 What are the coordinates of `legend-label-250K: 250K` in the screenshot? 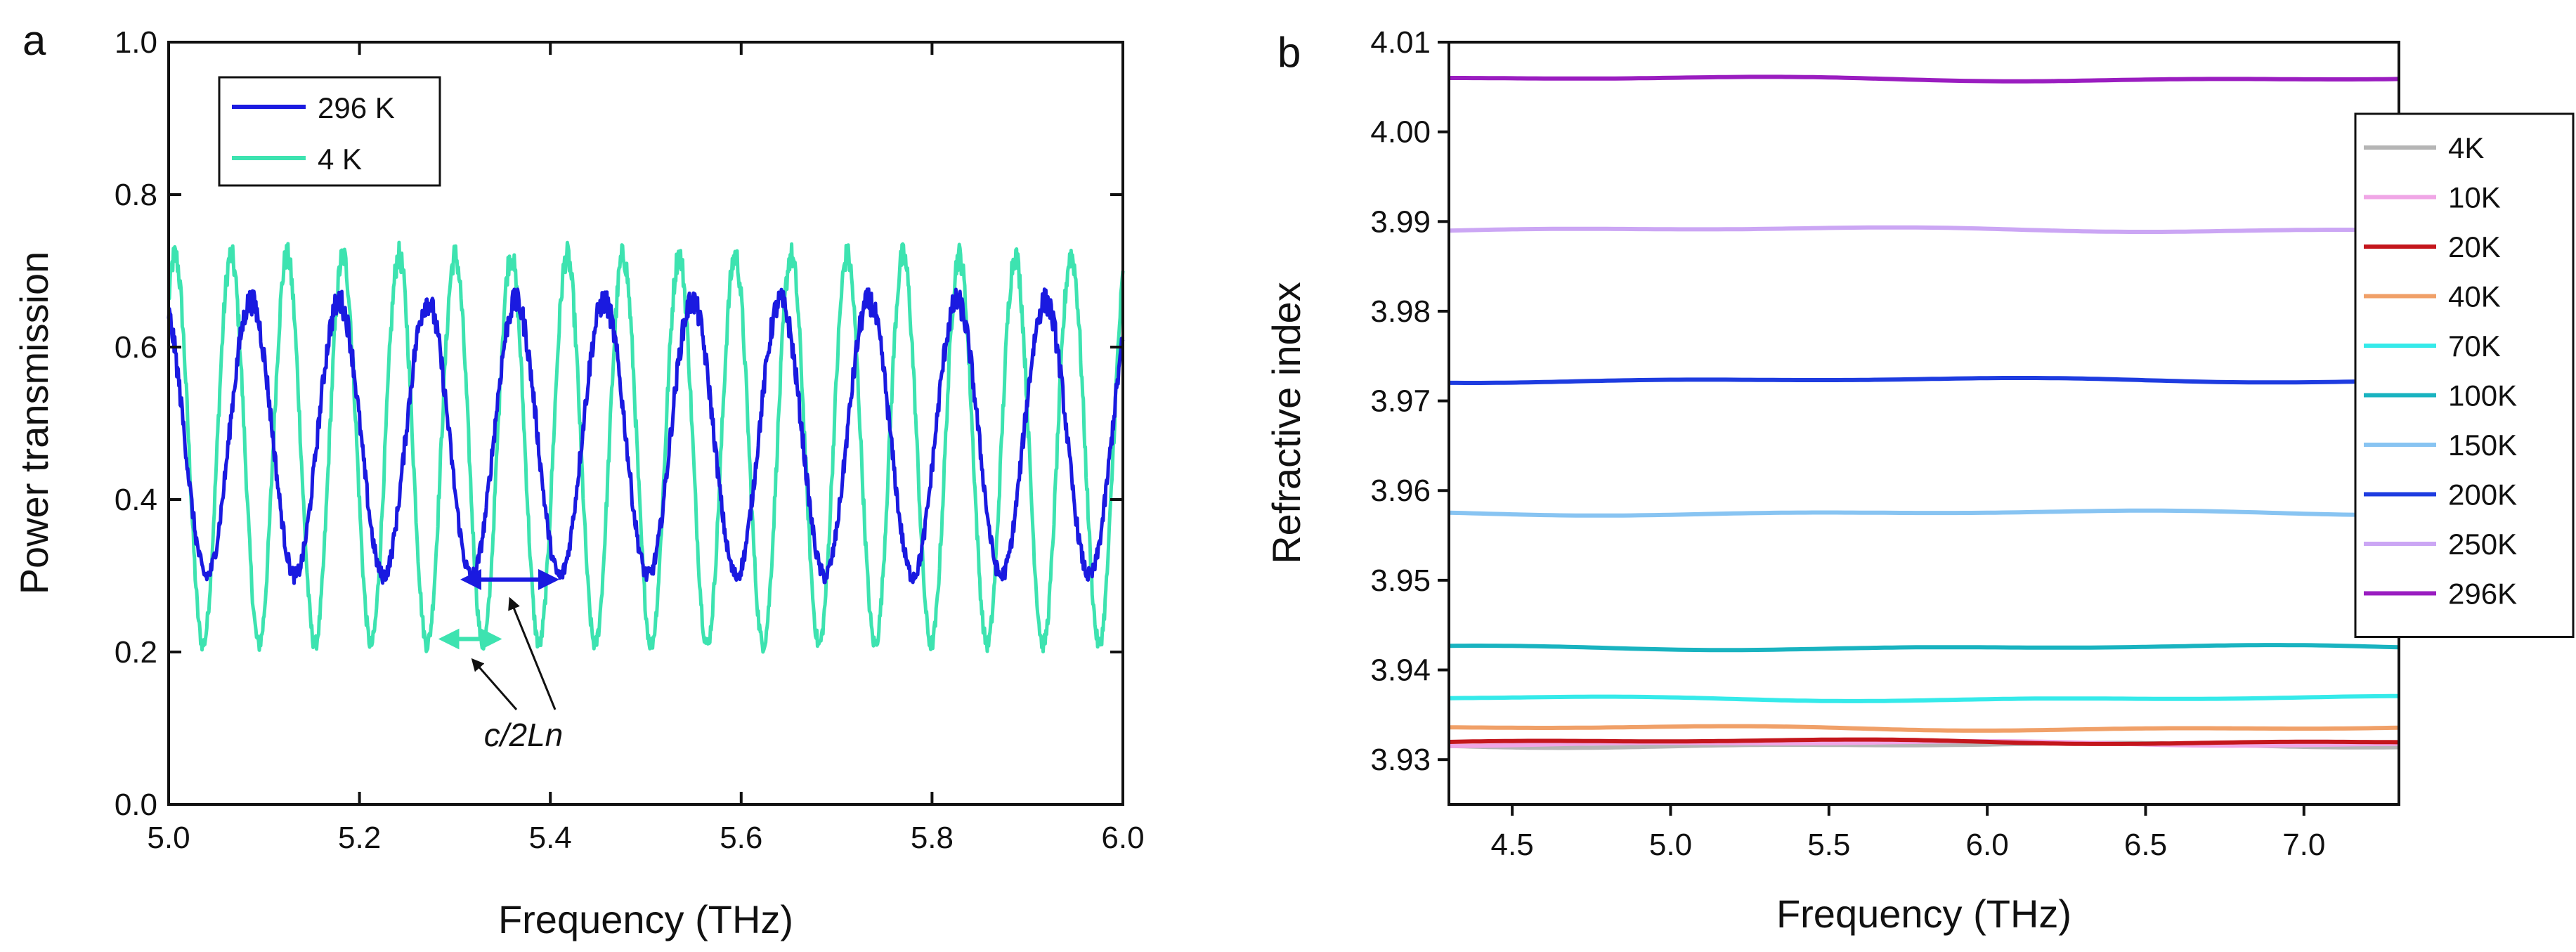 It's located at (2482, 544).